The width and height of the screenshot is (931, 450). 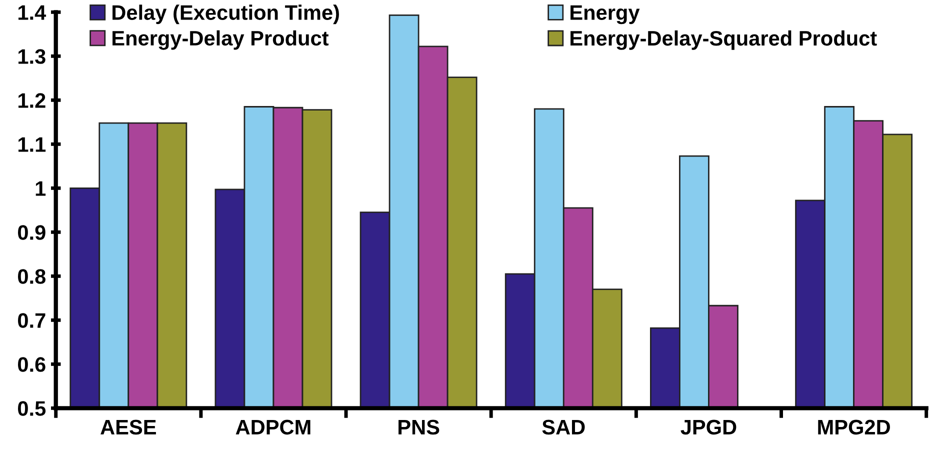 I want to click on legend-label: Energy-Delay Product, so click(x=220, y=40).